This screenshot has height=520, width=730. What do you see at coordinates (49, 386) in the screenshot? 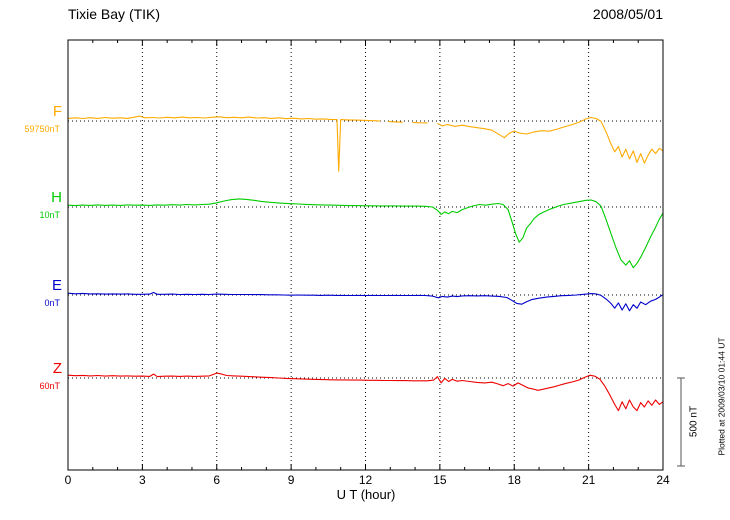
I see `series-baseline-value-Z: 60nT` at bounding box center [49, 386].